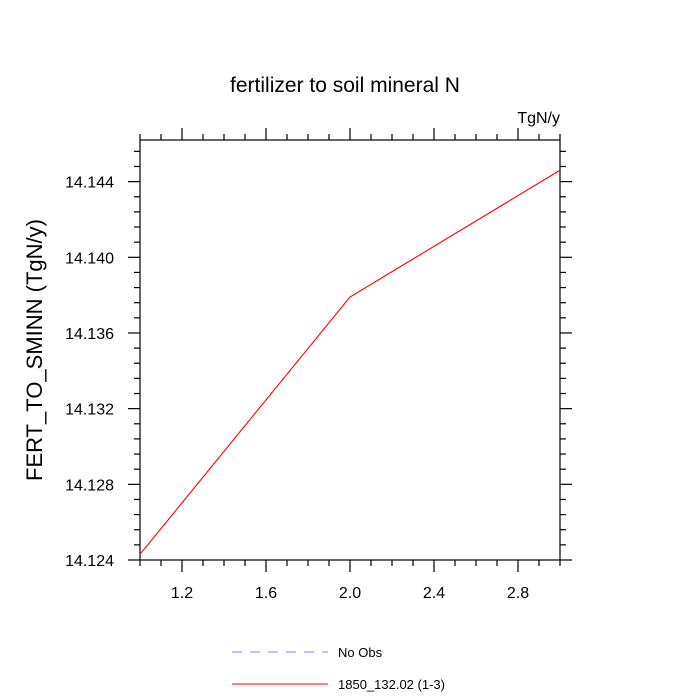  Describe the element at coordinates (89, 334) in the screenshot. I see `y-tick-label: 14.136` at that location.